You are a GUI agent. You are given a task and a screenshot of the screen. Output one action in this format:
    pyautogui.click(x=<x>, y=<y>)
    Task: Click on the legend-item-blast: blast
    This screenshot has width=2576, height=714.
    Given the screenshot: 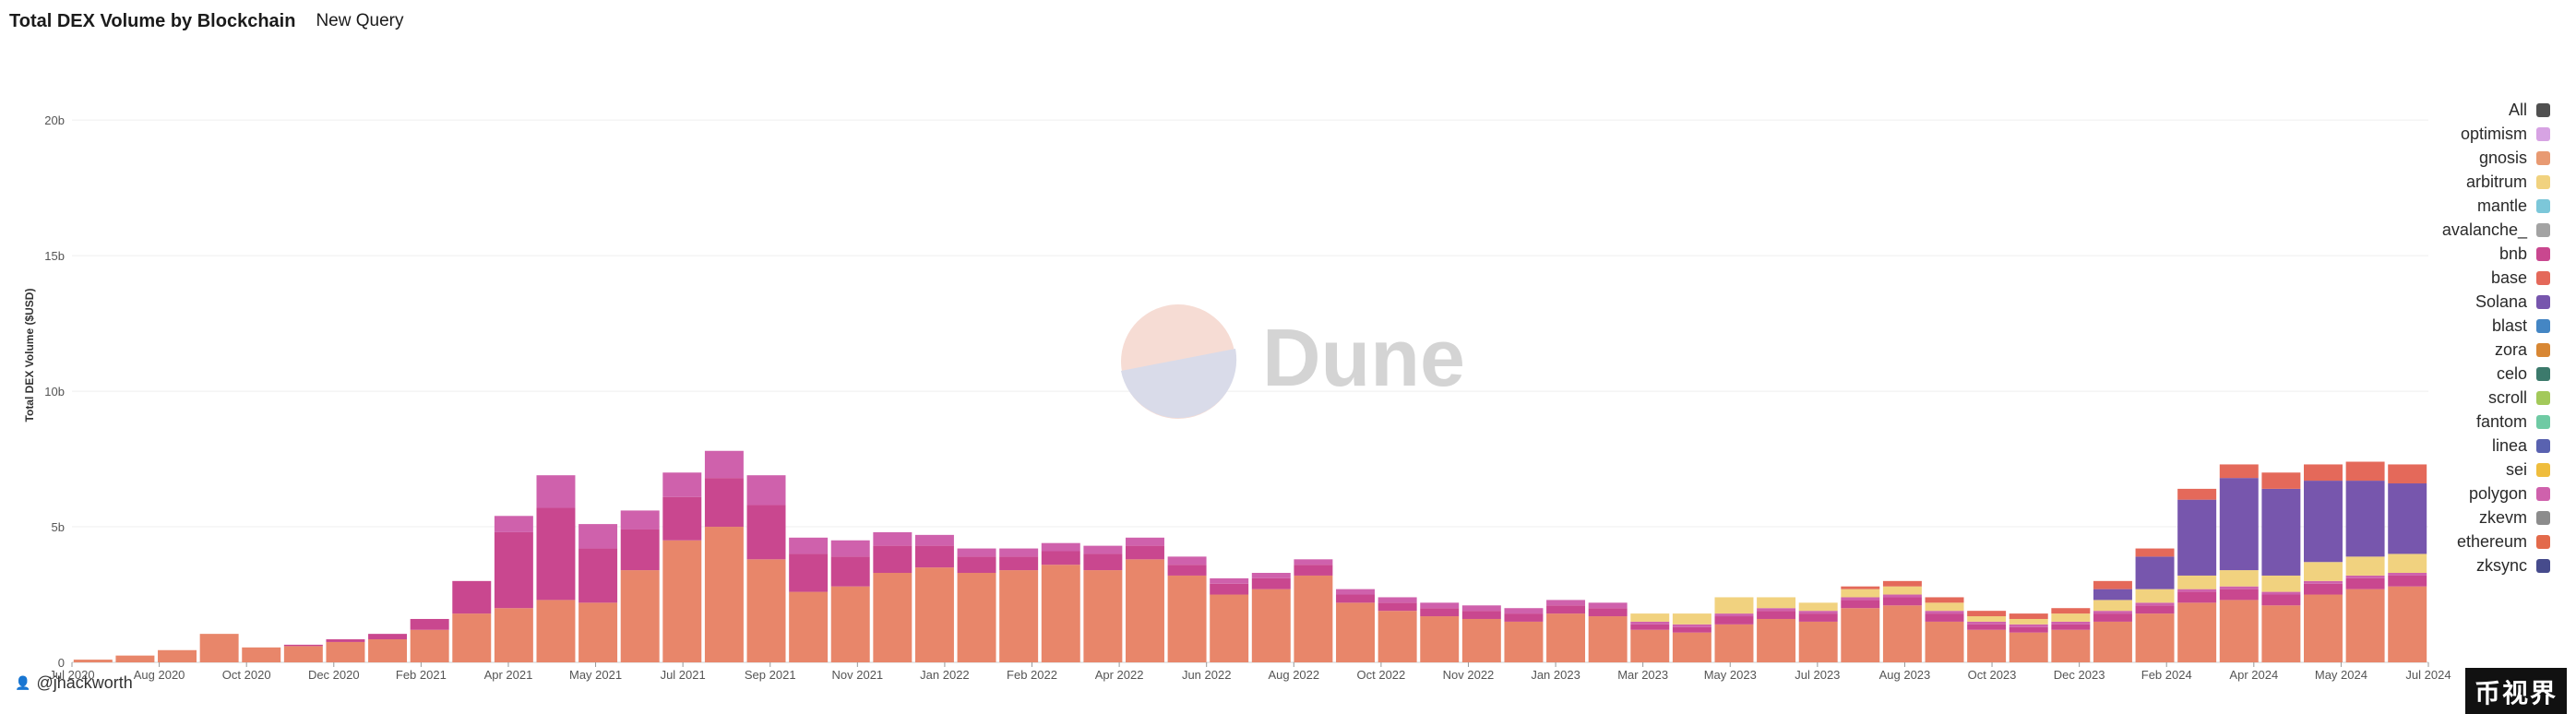 What is the action you would take?
    pyautogui.click(x=2458, y=326)
    